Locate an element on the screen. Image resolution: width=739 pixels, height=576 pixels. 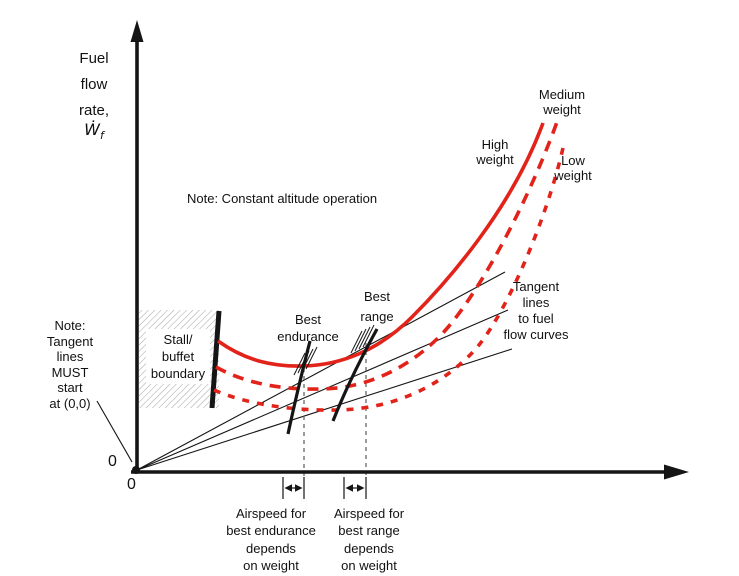
low-weight-label: Low weight is located at coordinates (573, 168).